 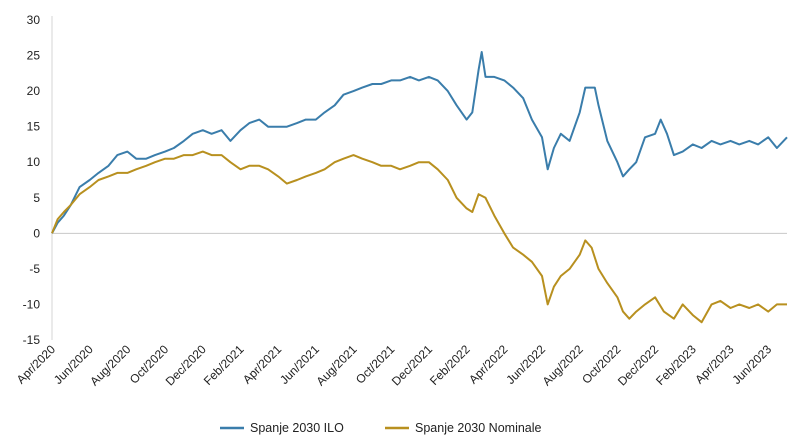 What do you see at coordinates (751, 364) in the screenshot?
I see `x-tick-label: Jun/2023` at bounding box center [751, 364].